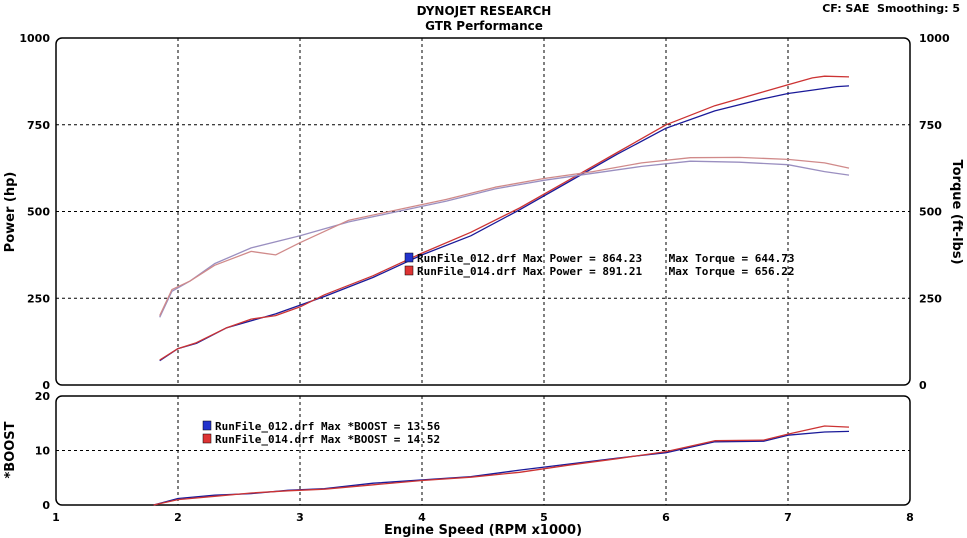 The width and height of the screenshot is (967, 538). I want to click on y-tick-label-boost: 20, so click(43, 396).